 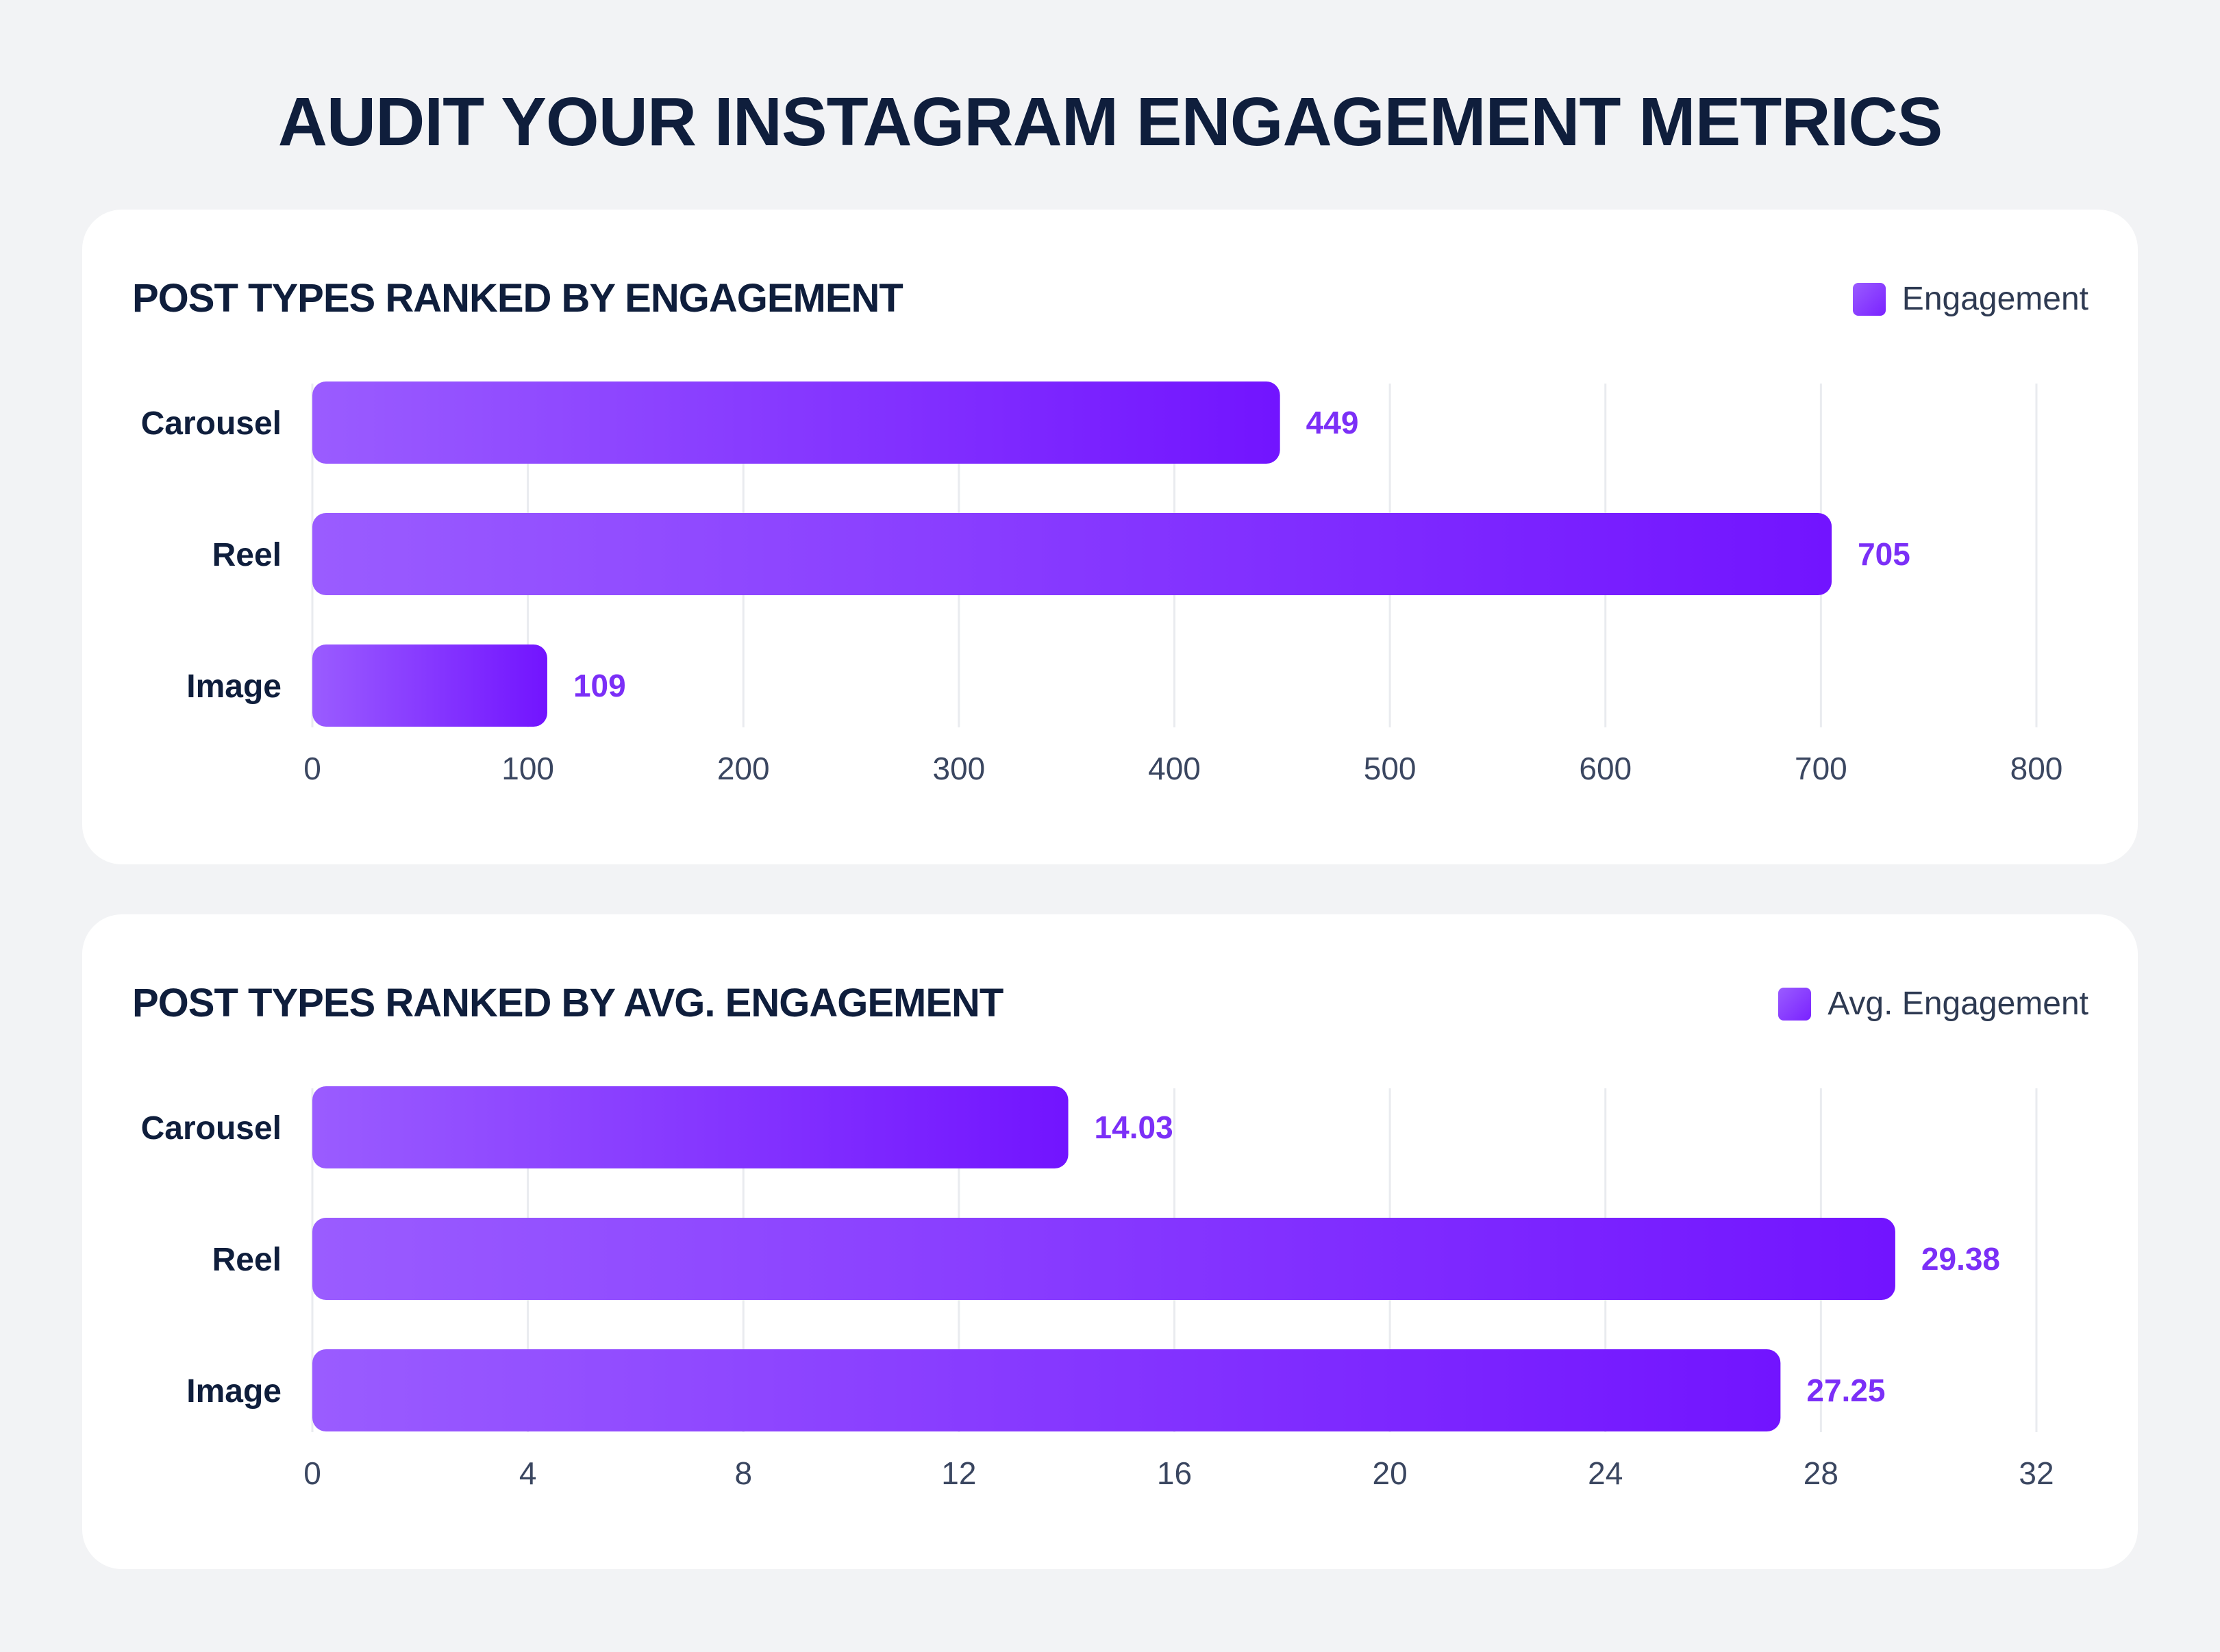 What do you see at coordinates (1606, 1473) in the screenshot?
I see `x-tick-label: 24` at bounding box center [1606, 1473].